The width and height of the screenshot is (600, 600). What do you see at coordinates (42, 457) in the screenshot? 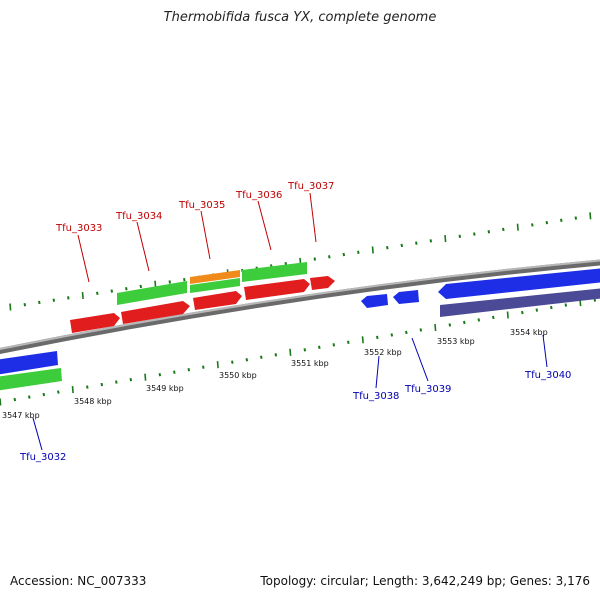
I see `label-tfu-3032: Tfu_3032` at bounding box center [42, 457].